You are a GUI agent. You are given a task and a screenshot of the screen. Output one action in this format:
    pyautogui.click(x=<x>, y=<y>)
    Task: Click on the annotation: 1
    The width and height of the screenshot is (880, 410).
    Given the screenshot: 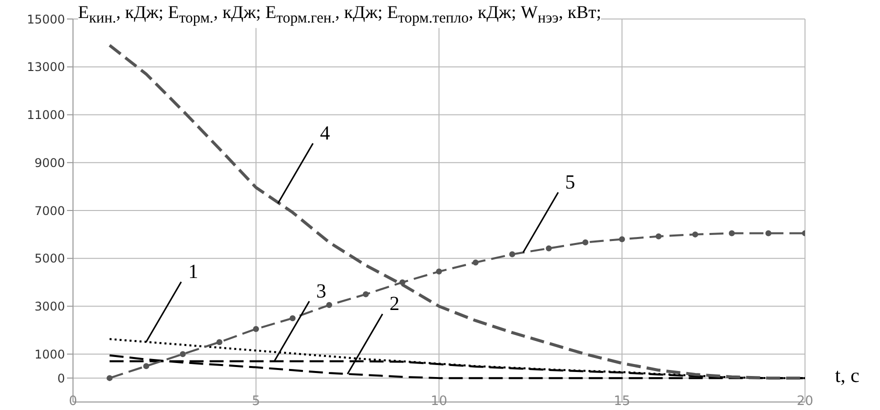 What is the action you would take?
    pyautogui.click(x=193, y=271)
    